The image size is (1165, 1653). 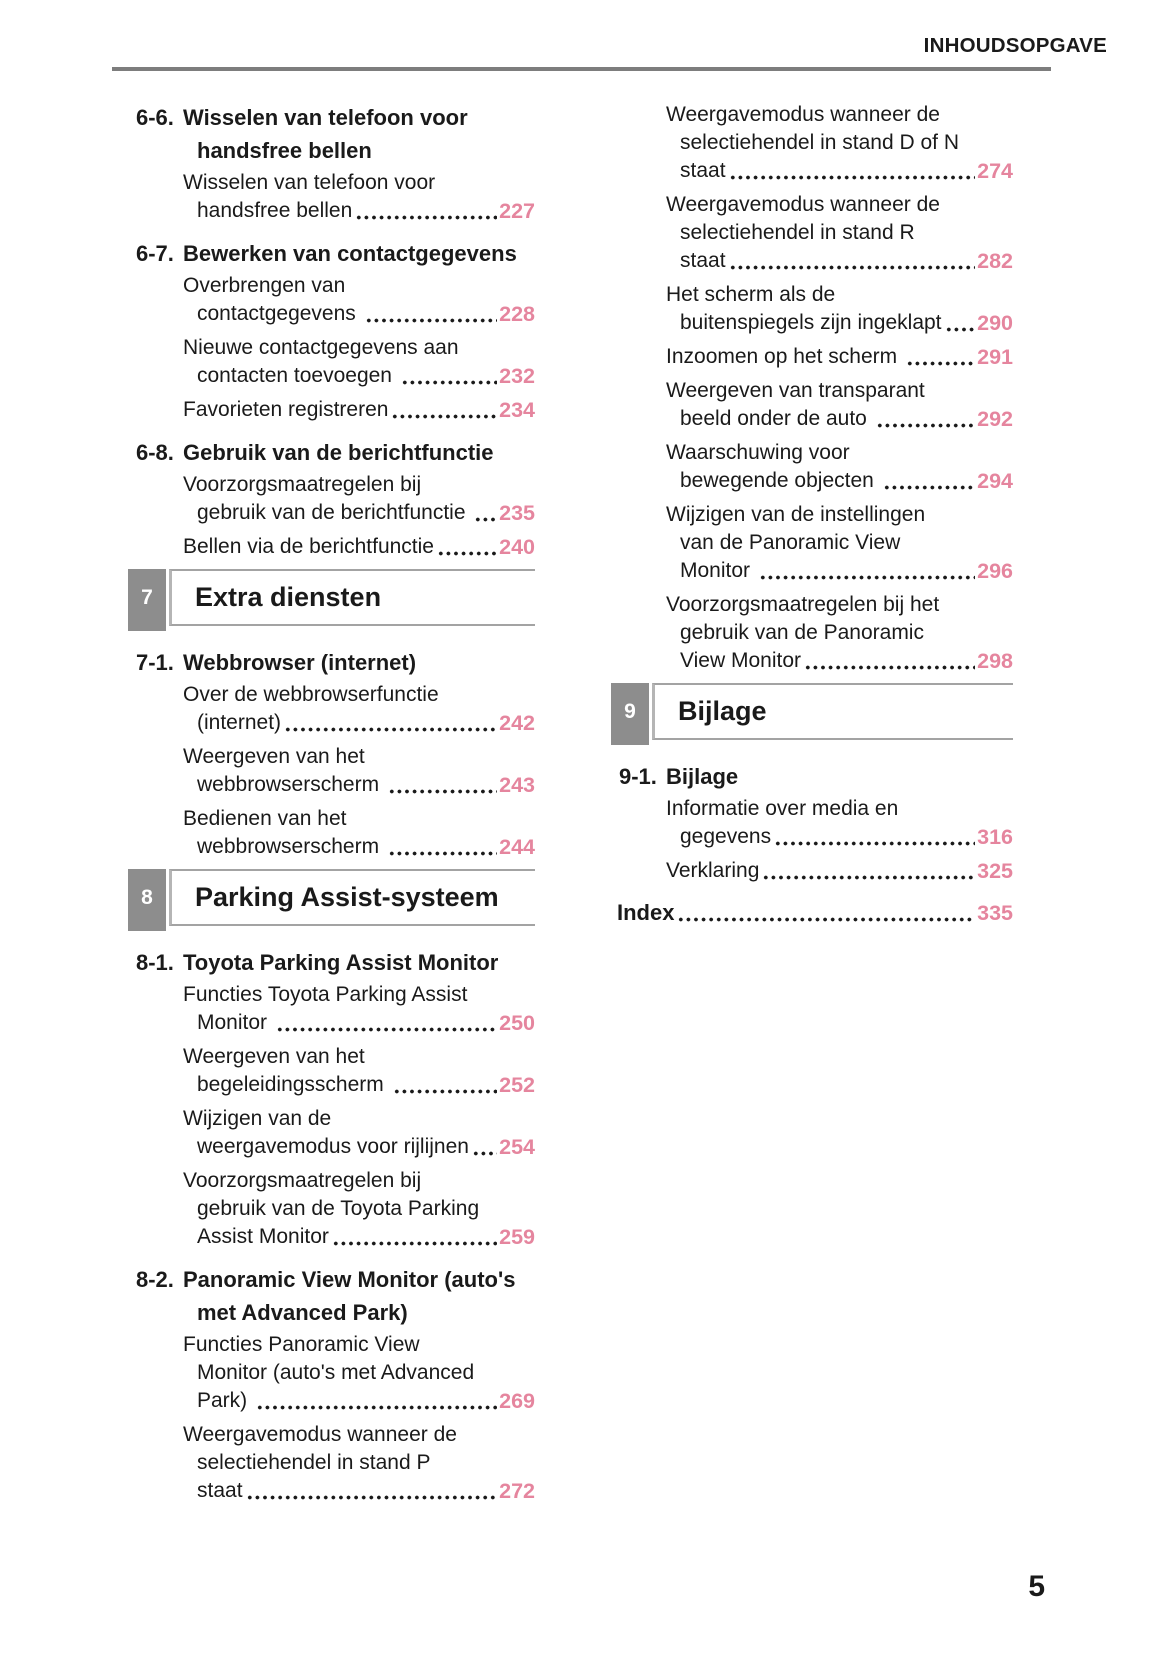 What do you see at coordinates (995, 871) in the screenshot?
I see `page-number: 325` at bounding box center [995, 871].